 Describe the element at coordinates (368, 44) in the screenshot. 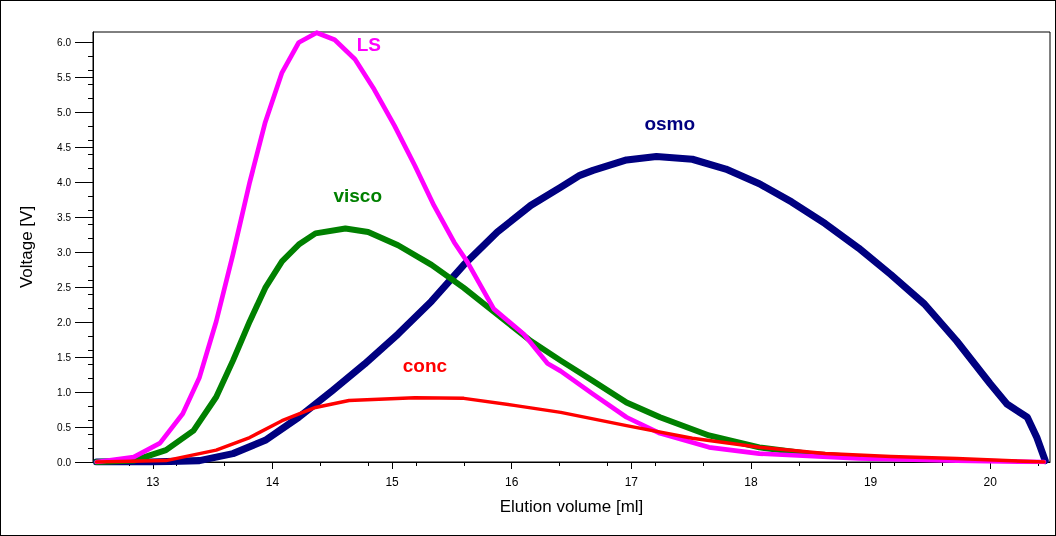

I see `series-label: LS` at that location.